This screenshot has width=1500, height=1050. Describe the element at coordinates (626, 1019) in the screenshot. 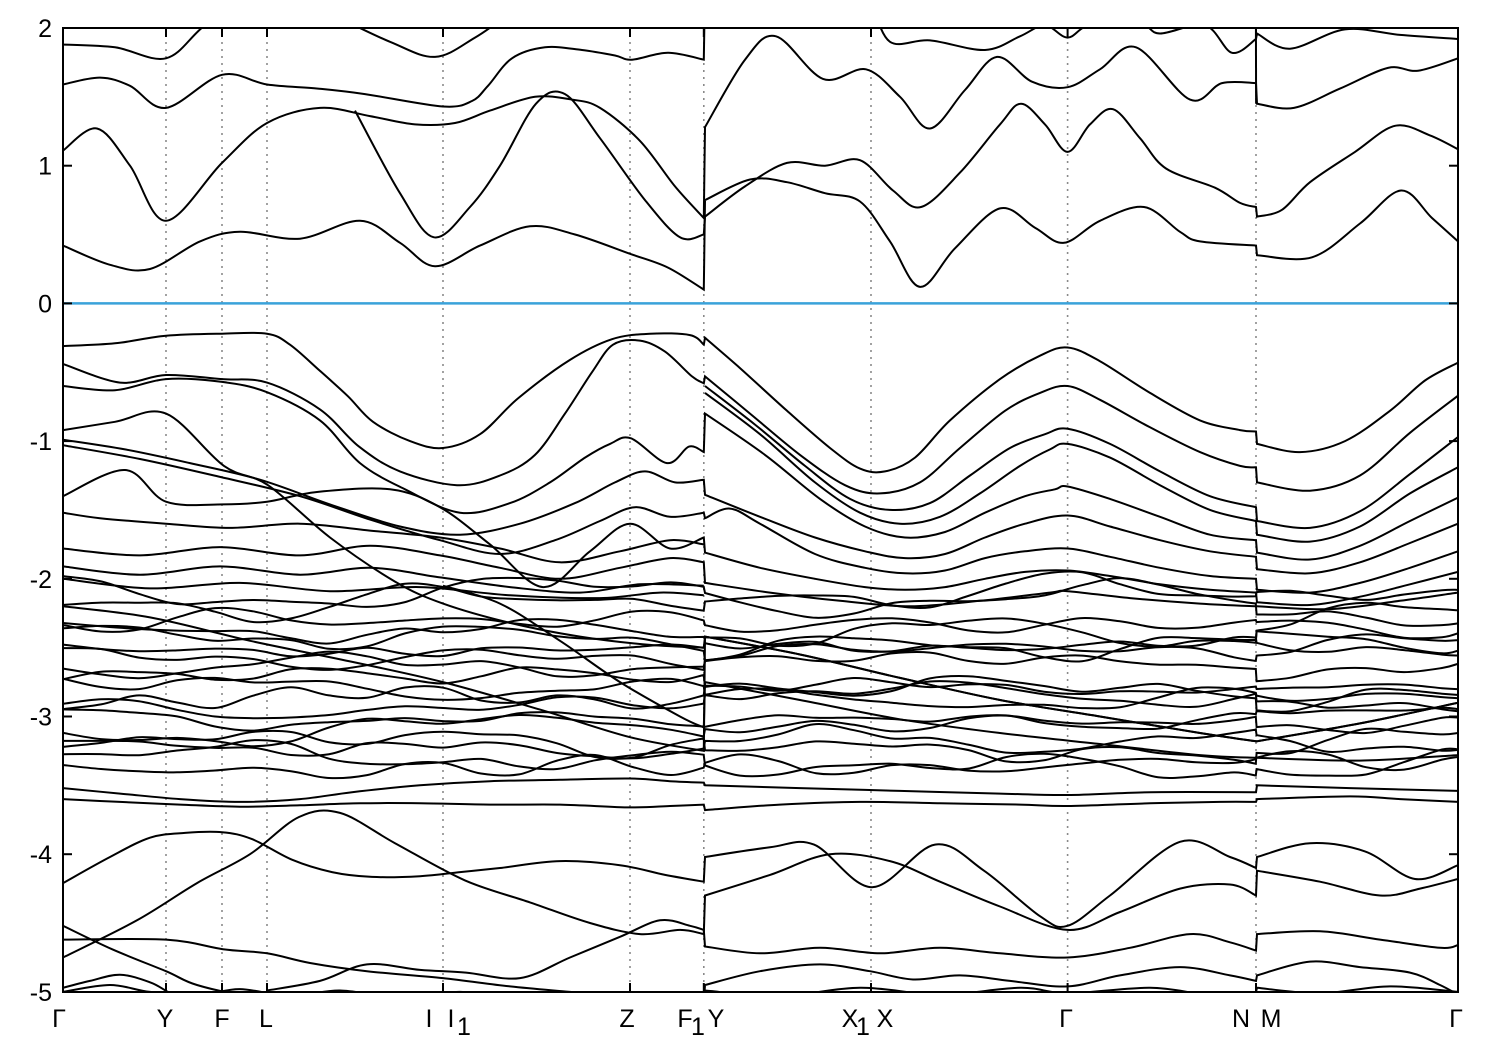

I see `svg-text: Z` at that location.